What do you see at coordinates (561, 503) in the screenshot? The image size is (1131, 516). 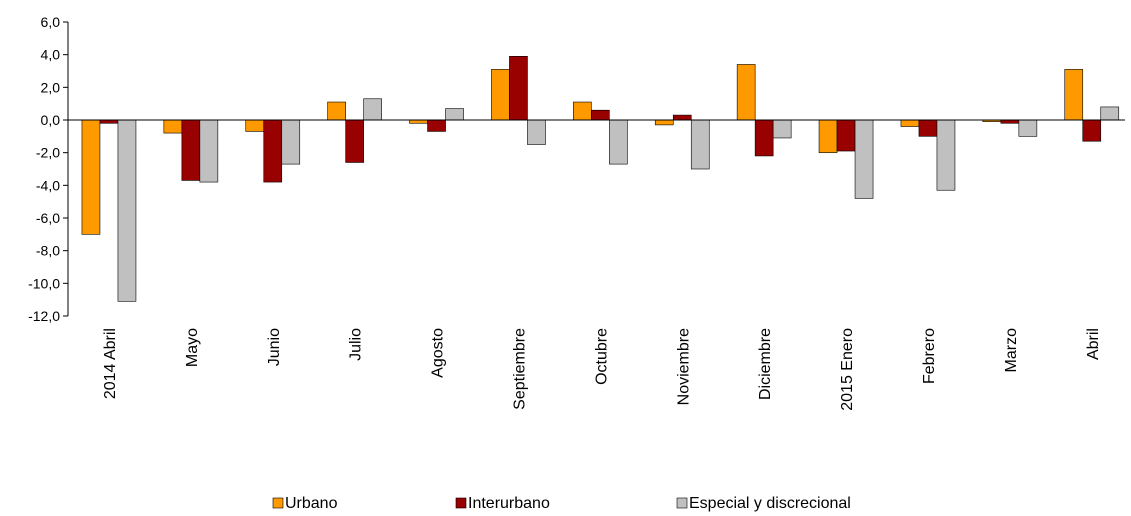 I see `legend: Urbano Interurbano Especial y discrecional` at bounding box center [561, 503].